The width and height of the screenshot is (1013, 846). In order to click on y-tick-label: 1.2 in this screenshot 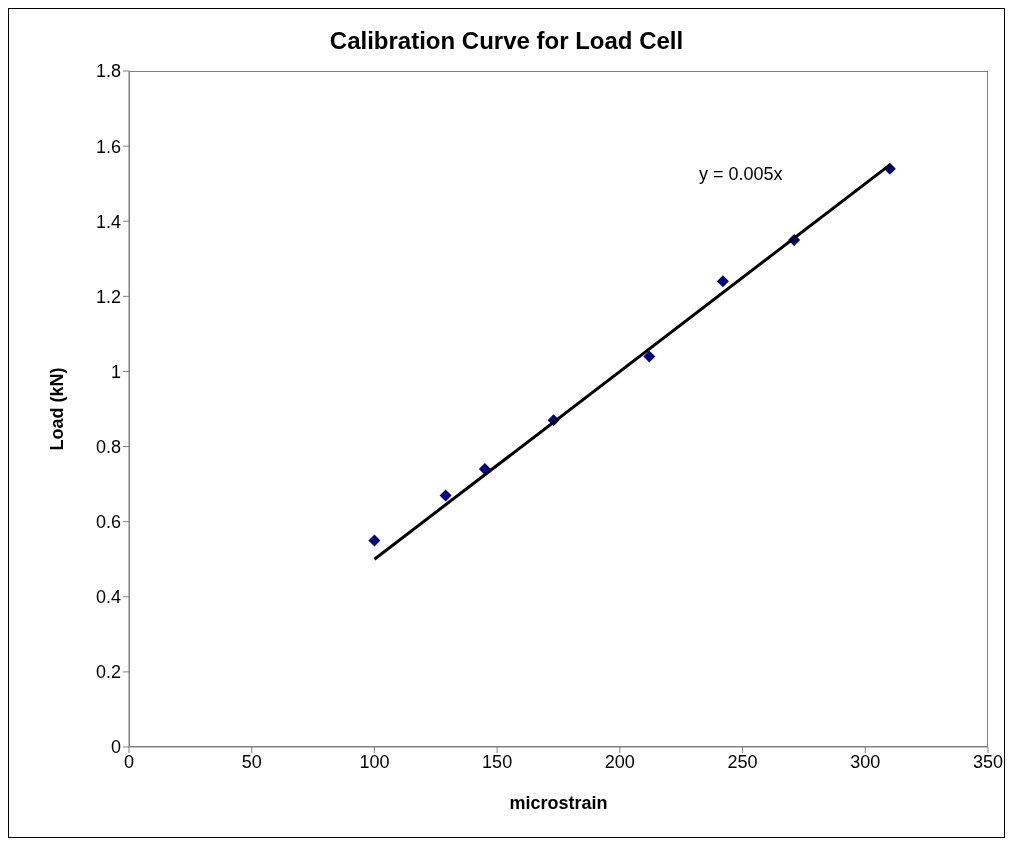, I will do `click(108, 296)`.